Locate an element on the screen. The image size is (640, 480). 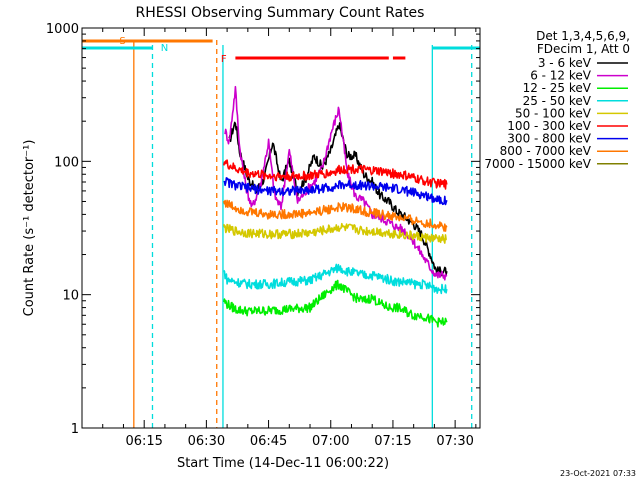
x-tick-label: 07:15 is located at coordinates (392, 441).